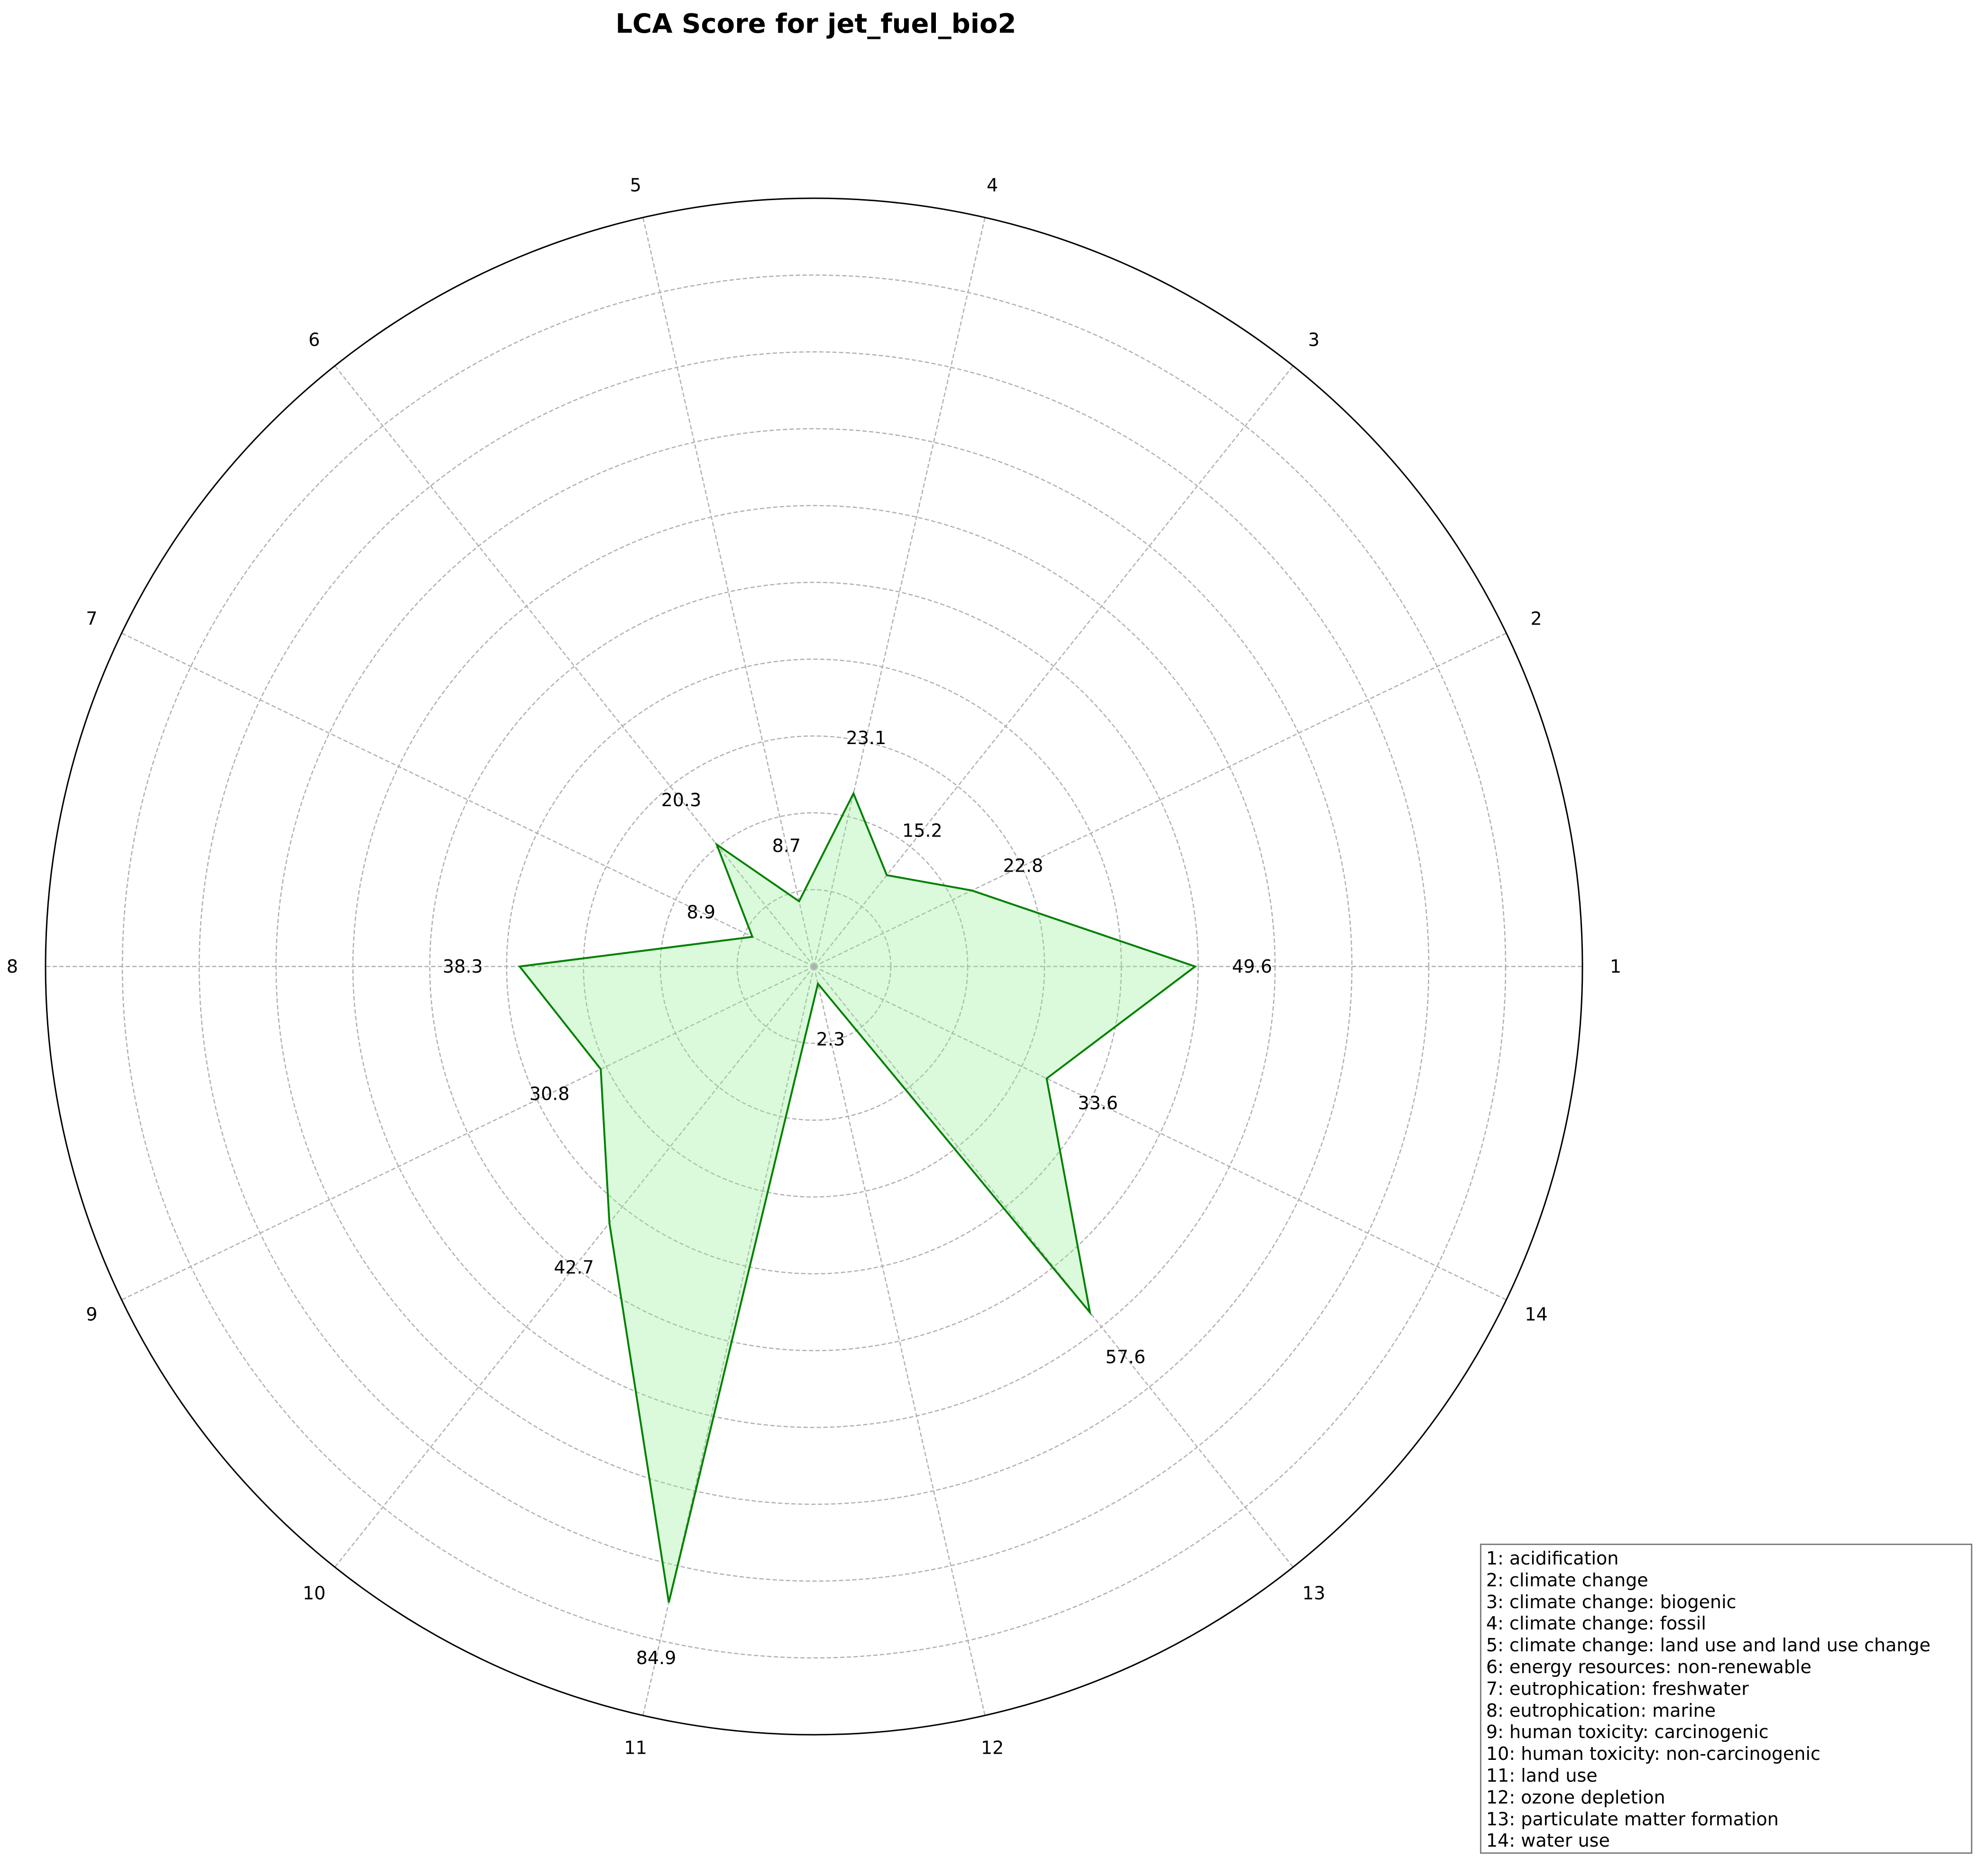 This screenshot has height=1868, width=1988. I want to click on series-area, so click(857, 1197).